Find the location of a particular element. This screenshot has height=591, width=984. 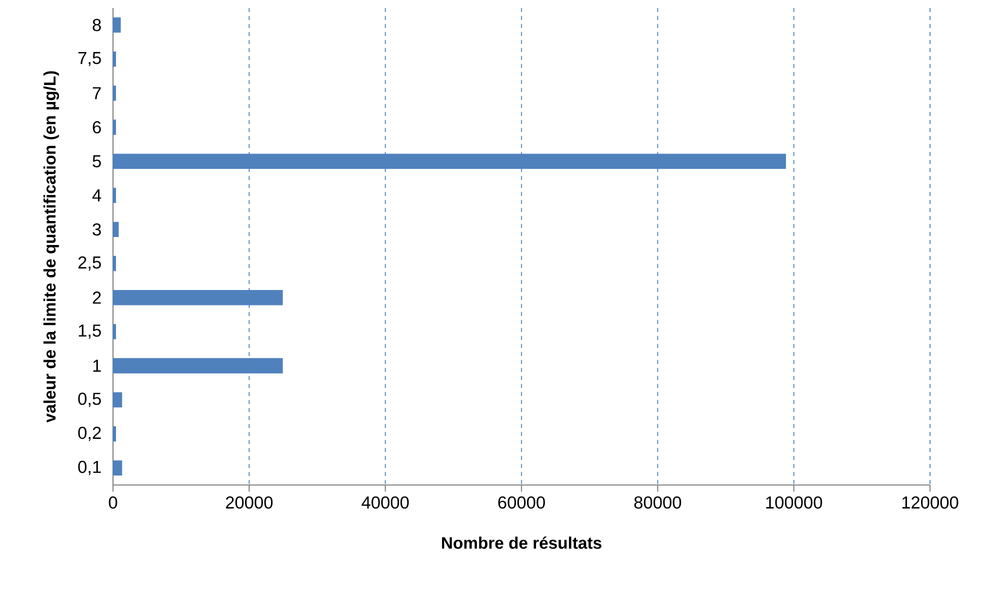

y-tick-label: 2,5 is located at coordinates (89, 263).